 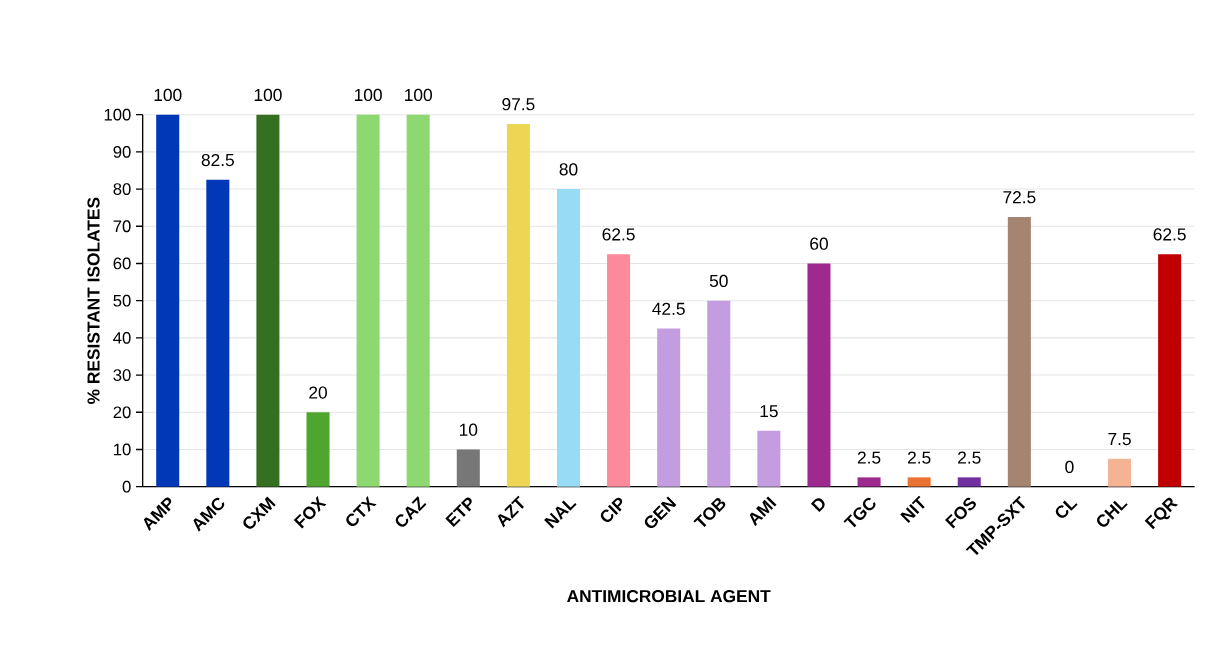 I want to click on x-axis-title: ANTIMICROBIAL AGENT, so click(x=669, y=596).